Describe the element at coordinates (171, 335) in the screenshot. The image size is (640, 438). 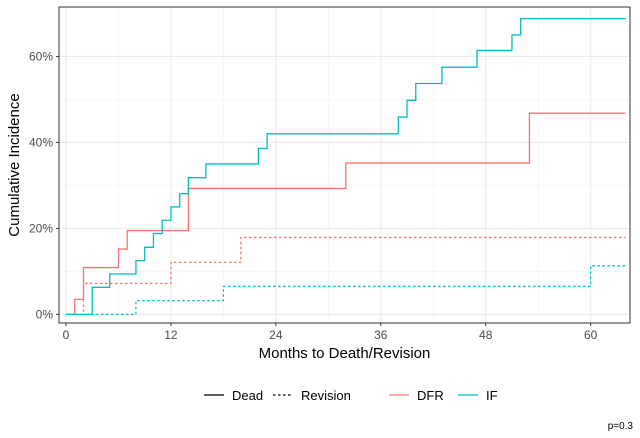
I see `x-tick-label: 12` at that location.